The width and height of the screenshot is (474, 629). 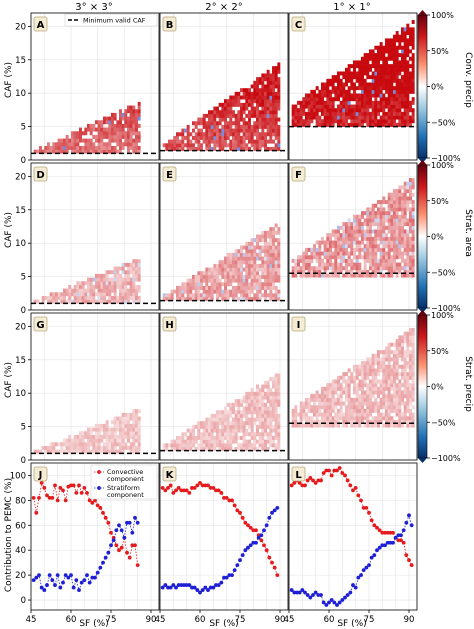 What do you see at coordinates (23, 311) in the screenshot?
I see `y-tick-label: 0` at bounding box center [23, 311].